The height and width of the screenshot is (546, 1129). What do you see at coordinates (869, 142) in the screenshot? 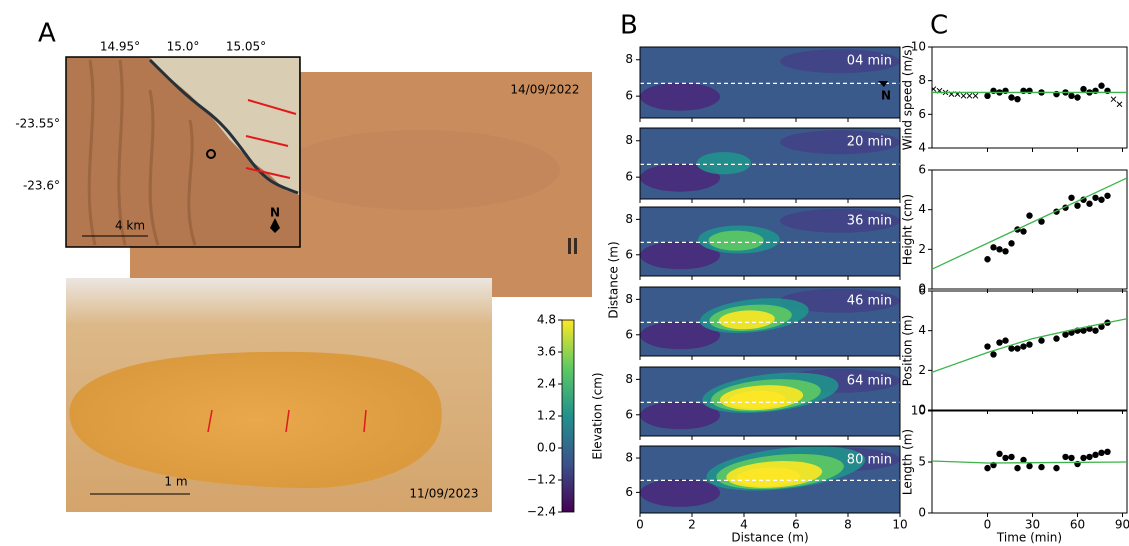
I see `frame-label: 20 min` at bounding box center [869, 142].